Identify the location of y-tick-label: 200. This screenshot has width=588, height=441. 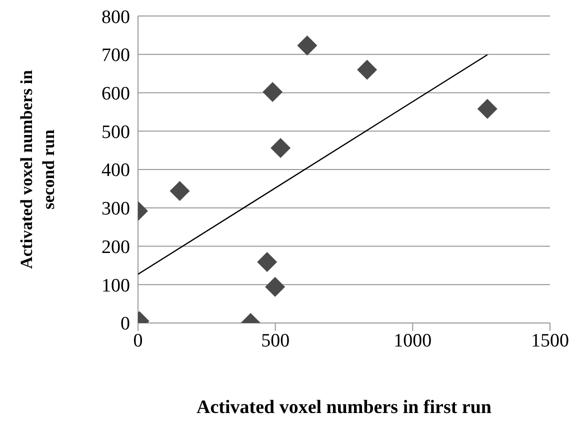
(116, 247).